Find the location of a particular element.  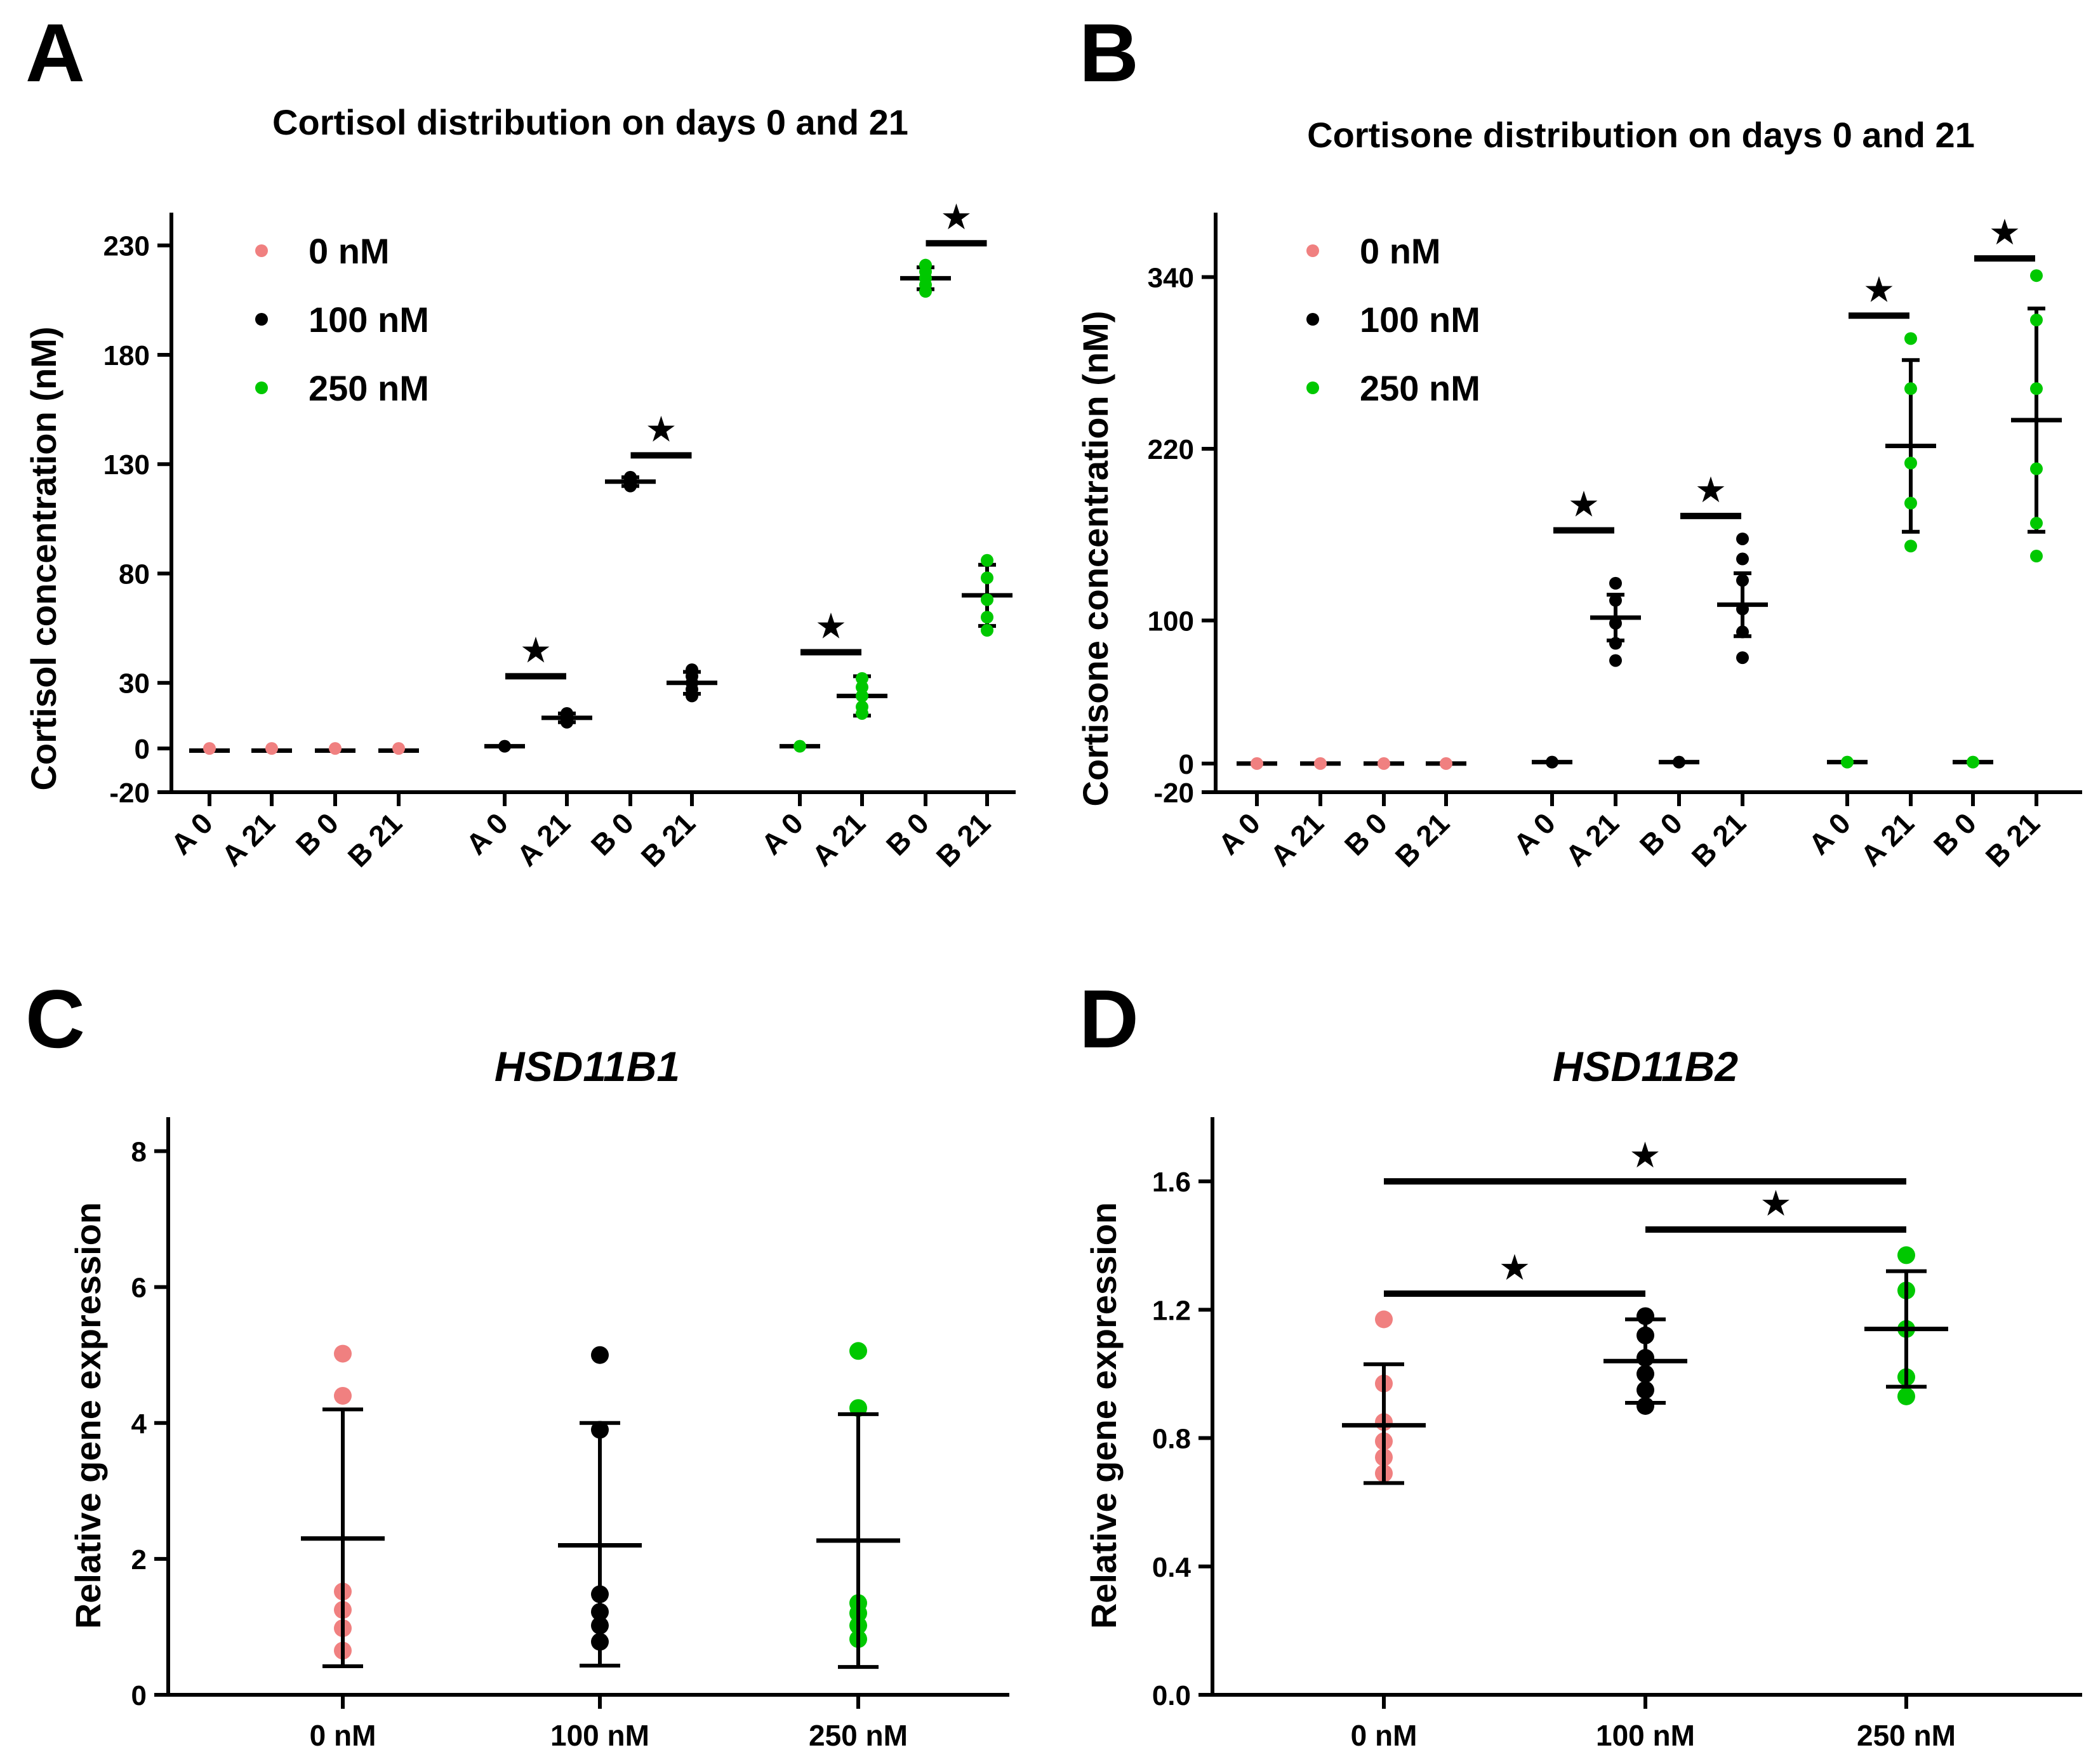

y-tick-label: 230 is located at coordinates (126, 246).